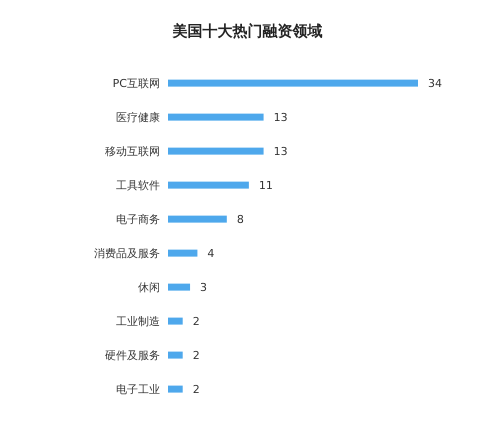 The height and width of the screenshot is (440, 495). Describe the element at coordinates (138, 185) in the screenshot. I see `y-tick-label: 工具软件` at that location.